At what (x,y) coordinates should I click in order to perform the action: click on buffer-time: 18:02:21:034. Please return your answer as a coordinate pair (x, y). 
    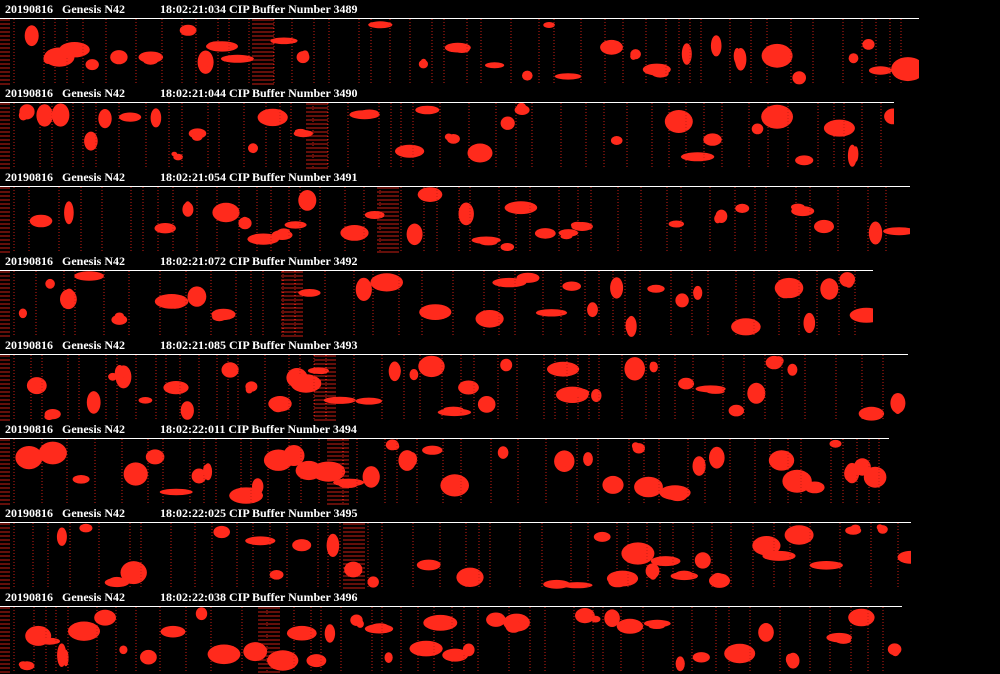
    Looking at the image, I should click on (193, 9).